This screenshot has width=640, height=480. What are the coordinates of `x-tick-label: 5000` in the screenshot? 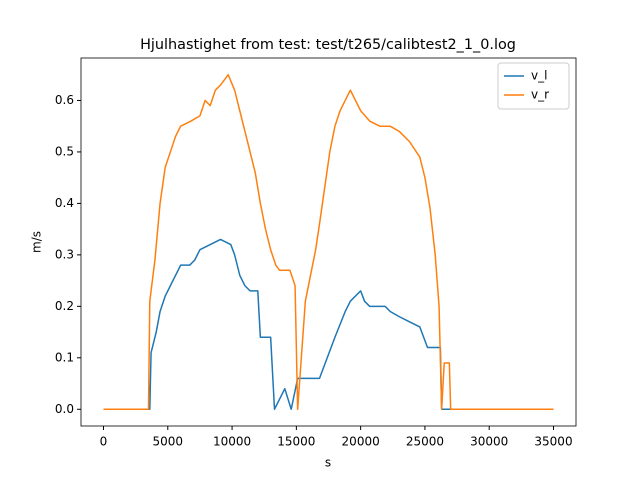 It's located at (168, 442).